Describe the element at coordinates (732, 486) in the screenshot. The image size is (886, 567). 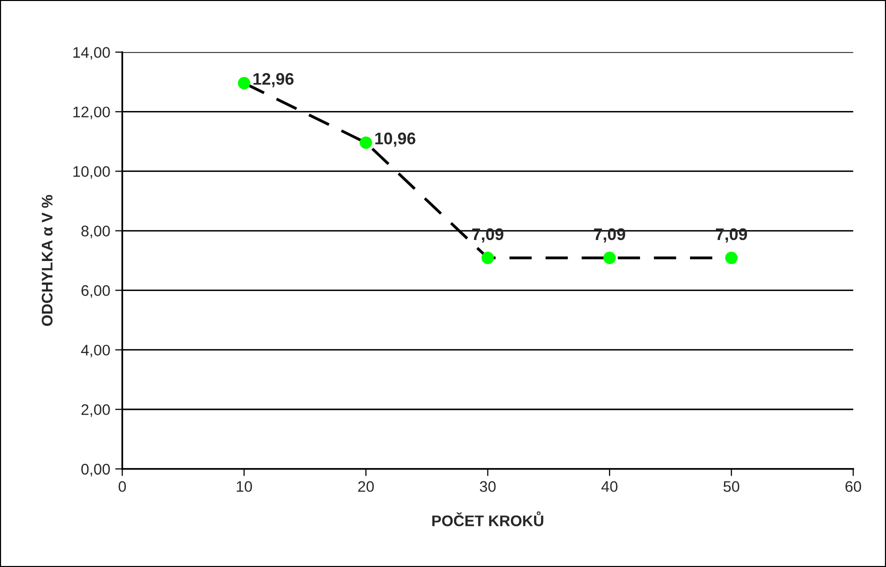
I see `x-tick-label: 50` at that location.